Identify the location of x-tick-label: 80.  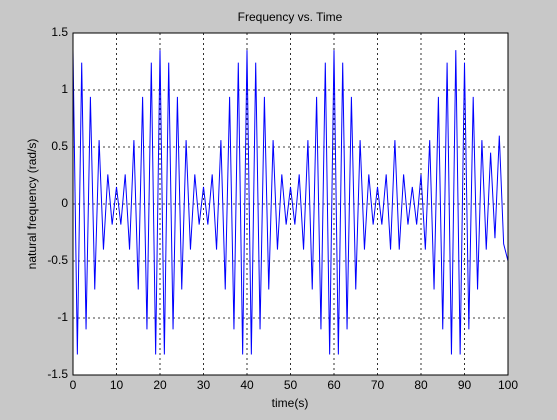
(421, 385).